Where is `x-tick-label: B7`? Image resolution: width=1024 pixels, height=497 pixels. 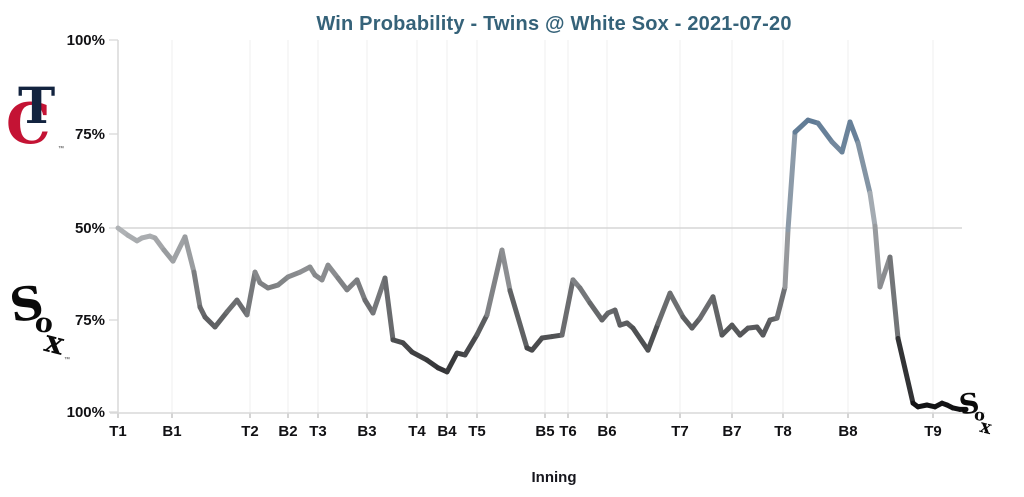
x-tick-label: B7 is located at coordinates (731, 431).